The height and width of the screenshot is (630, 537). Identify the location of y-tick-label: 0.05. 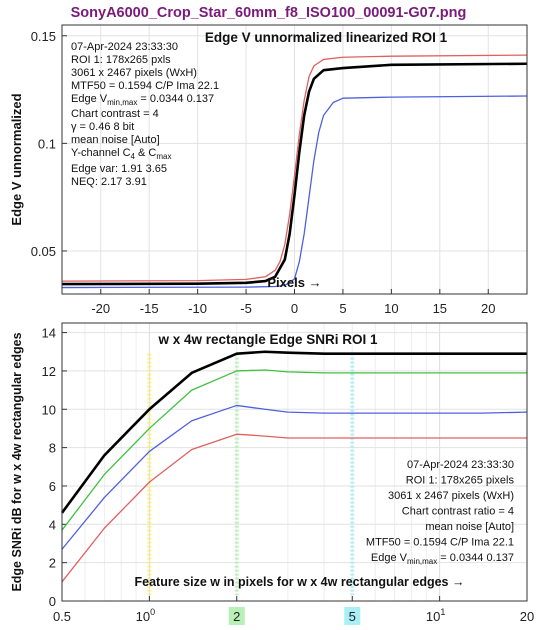
(43, 251).